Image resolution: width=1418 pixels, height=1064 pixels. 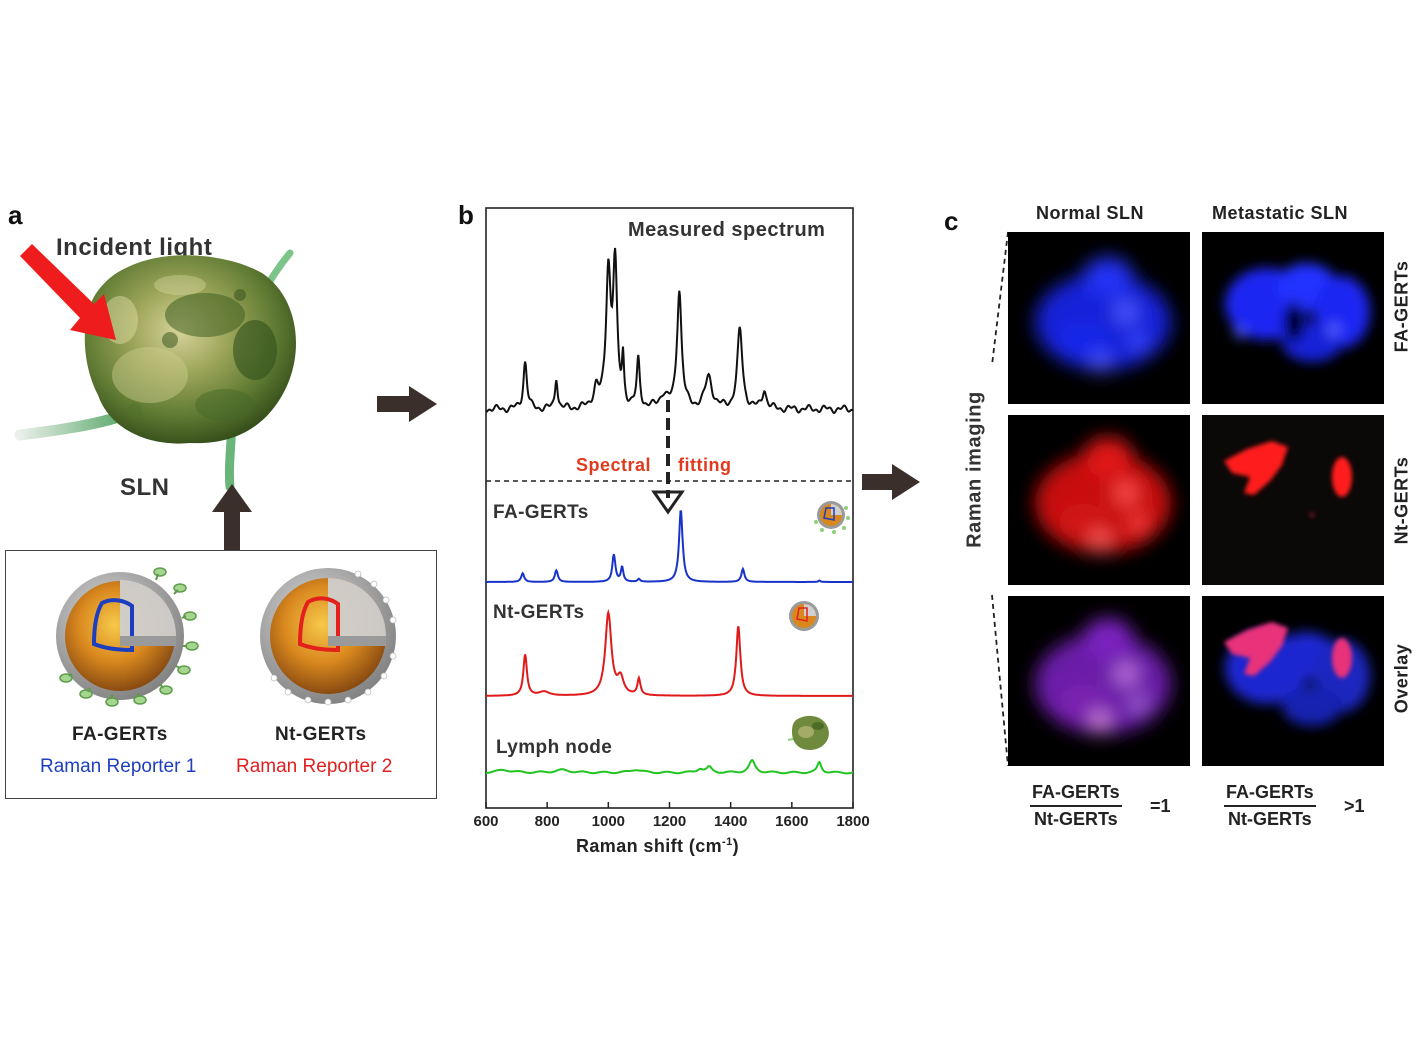 I want to click on trace-label-nt-gerts: Nt-GERTs, so click(x=539, y=612).